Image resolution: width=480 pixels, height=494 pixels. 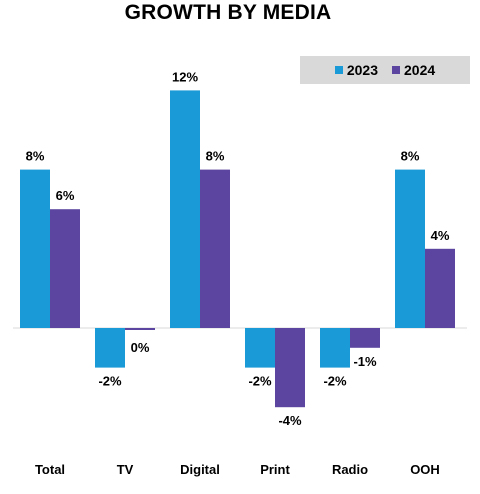 I want to click on bar-2023-ooh, so click(x=410, y=248).